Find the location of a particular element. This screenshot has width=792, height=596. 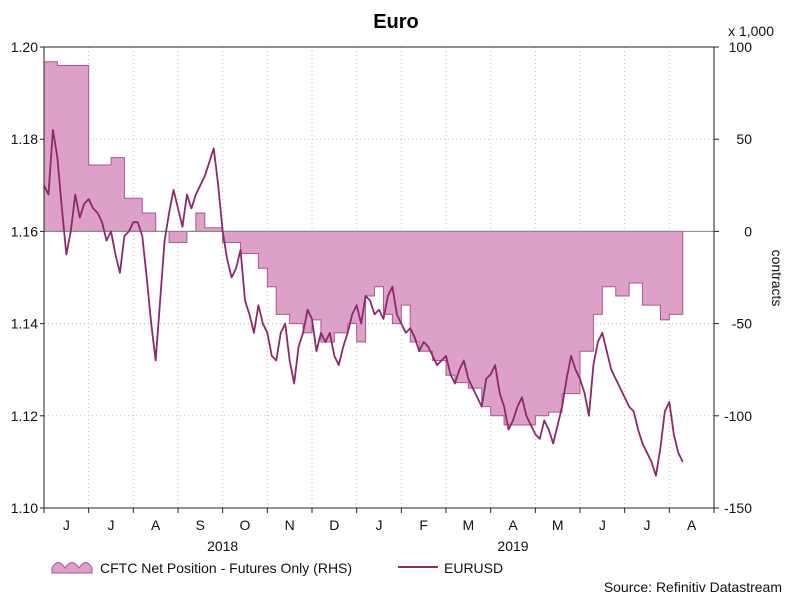

month-label-9: M is located at coordinates (468, 525).